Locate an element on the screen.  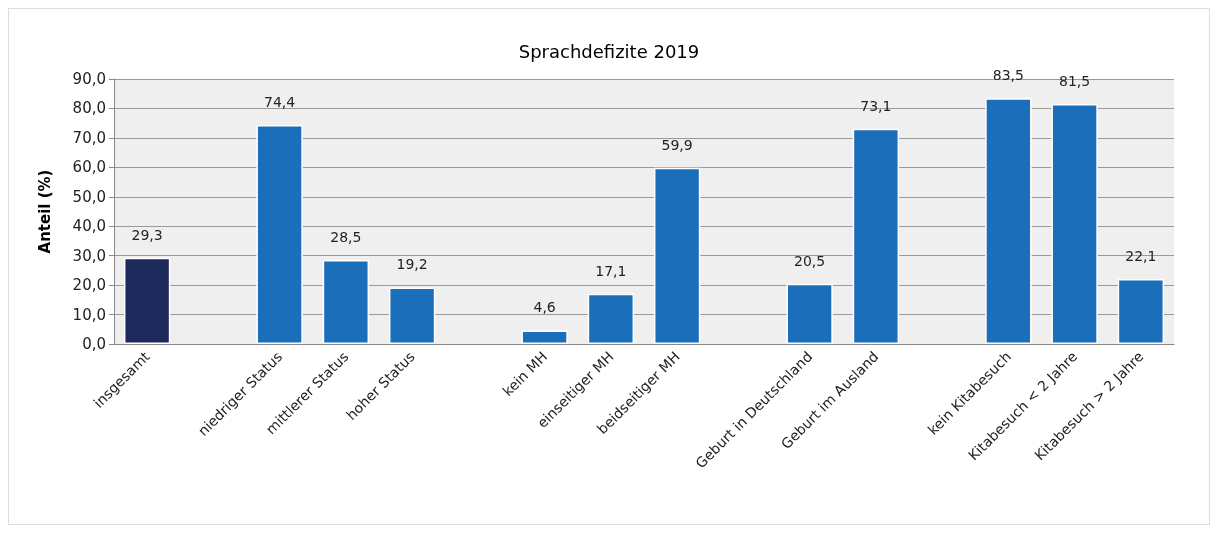
y-tick-label: 20,0 is located at coordinates (89, 285).